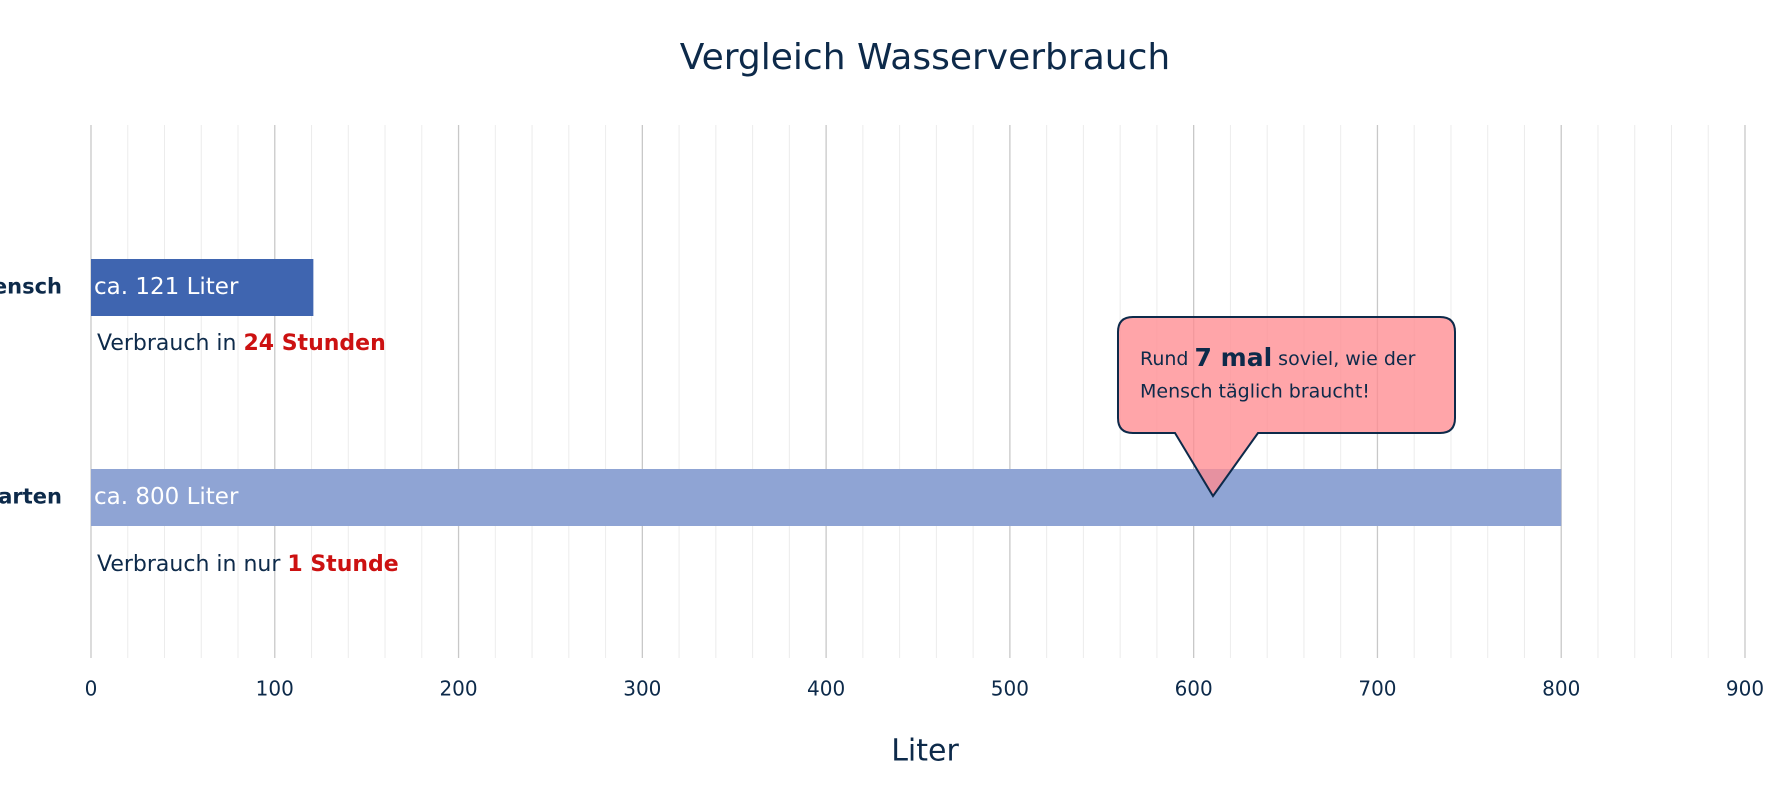  Describe the element at coordinates (1234, 357) in the screenshot. I see `callout-emphasis: 7 mal` at that location.